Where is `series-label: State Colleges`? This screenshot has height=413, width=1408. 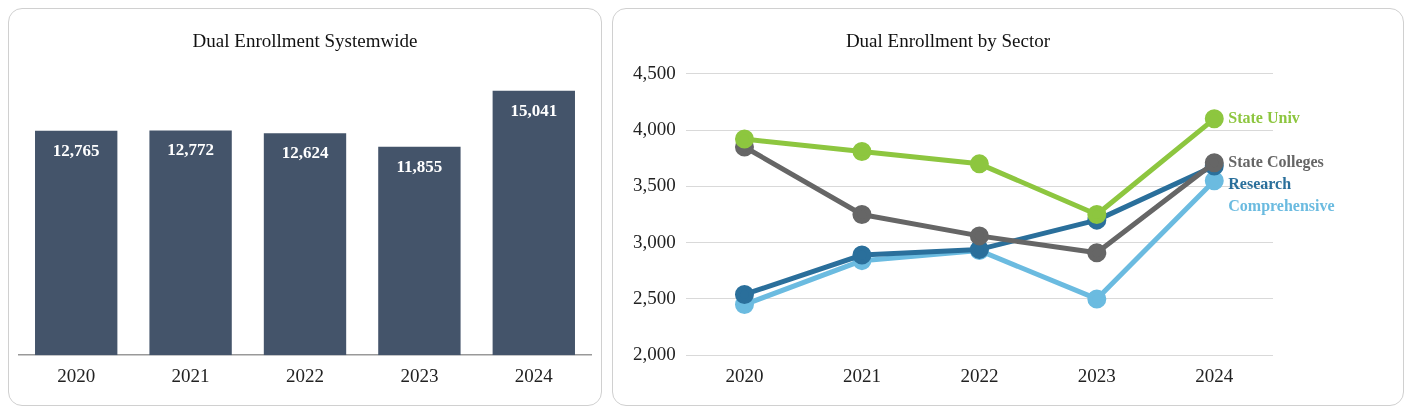
series-label: State Colleges is located at coordinates (1276, 161).